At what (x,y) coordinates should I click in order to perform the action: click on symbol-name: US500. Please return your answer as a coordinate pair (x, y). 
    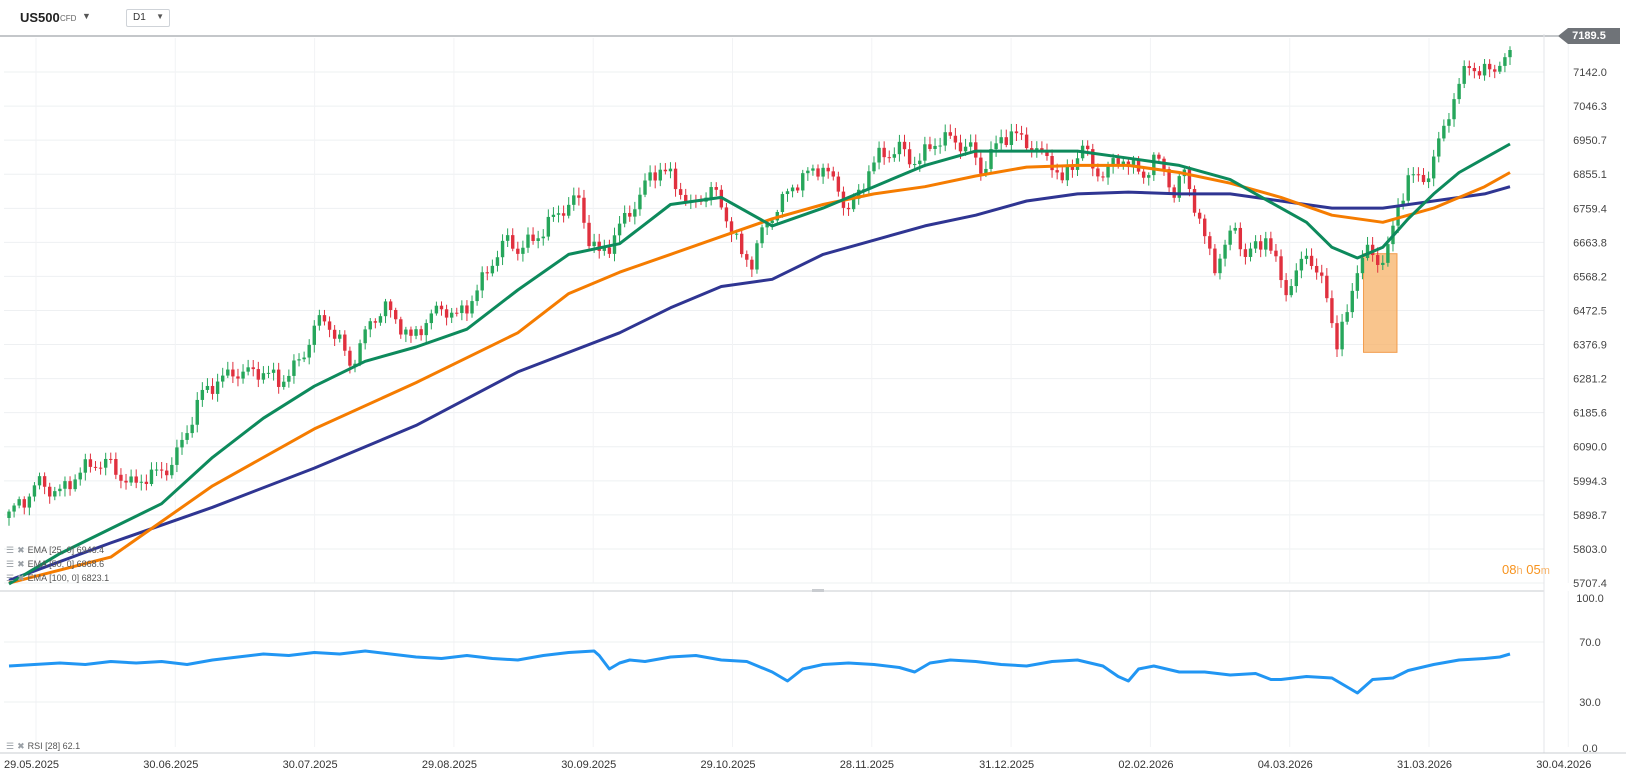
    Looking at the image, I should click on (40, 17).